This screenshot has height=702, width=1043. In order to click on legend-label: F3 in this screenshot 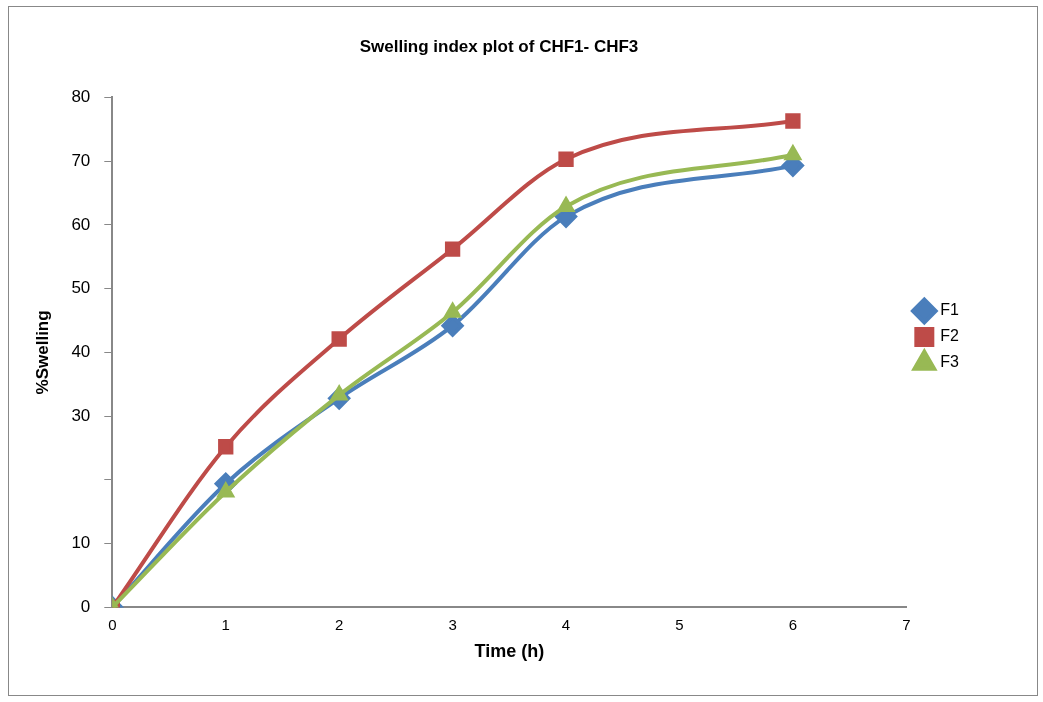, I will do `click(950, 362)`.